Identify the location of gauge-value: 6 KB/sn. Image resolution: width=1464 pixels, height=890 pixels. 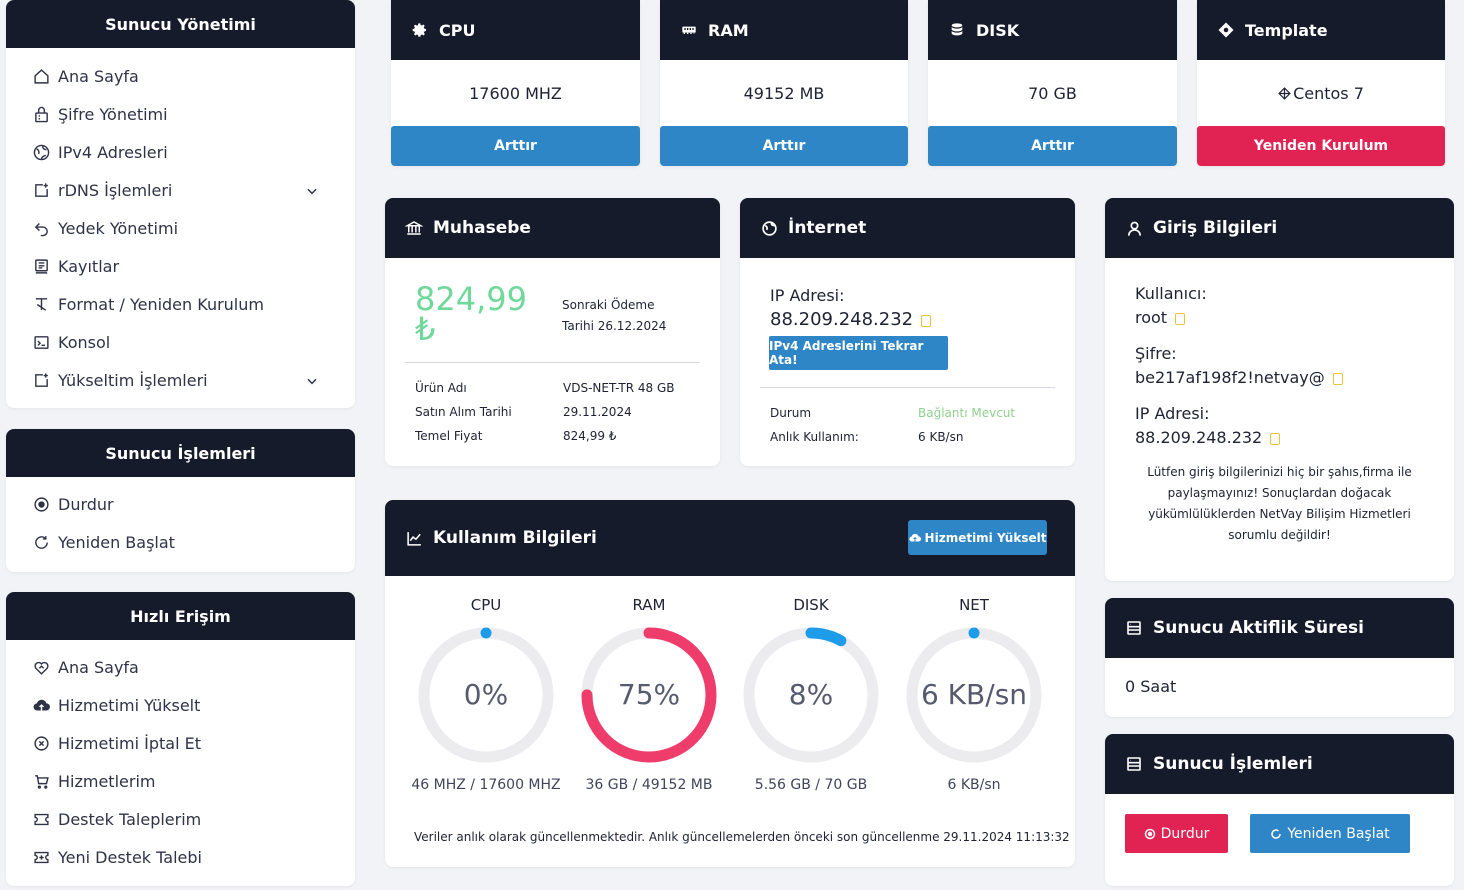
(974, 694).